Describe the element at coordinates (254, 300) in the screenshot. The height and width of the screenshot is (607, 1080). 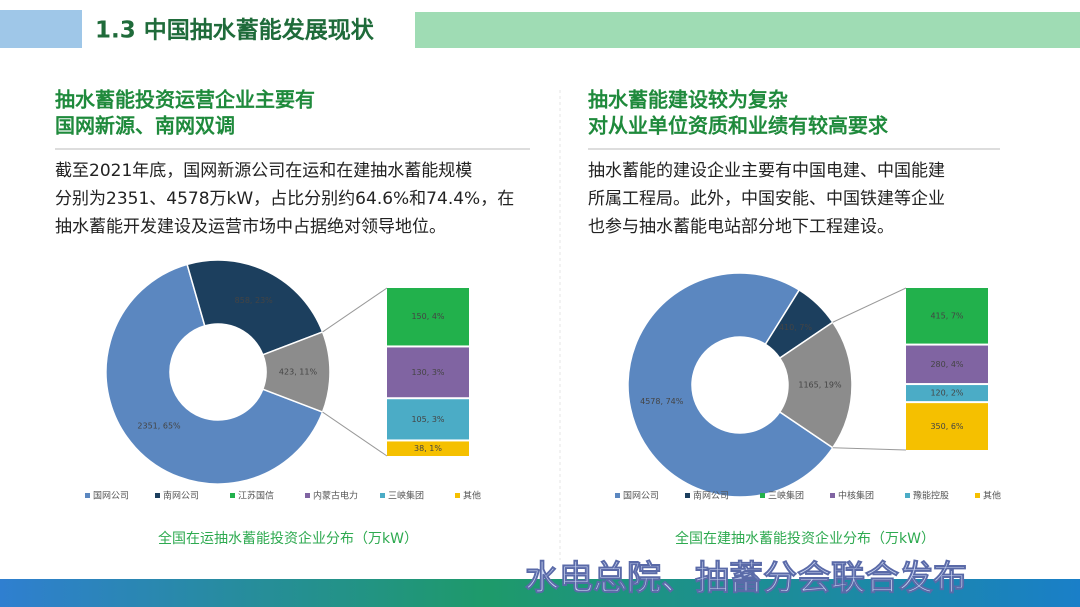
I see `slice-label: 858, 23%` at that location.